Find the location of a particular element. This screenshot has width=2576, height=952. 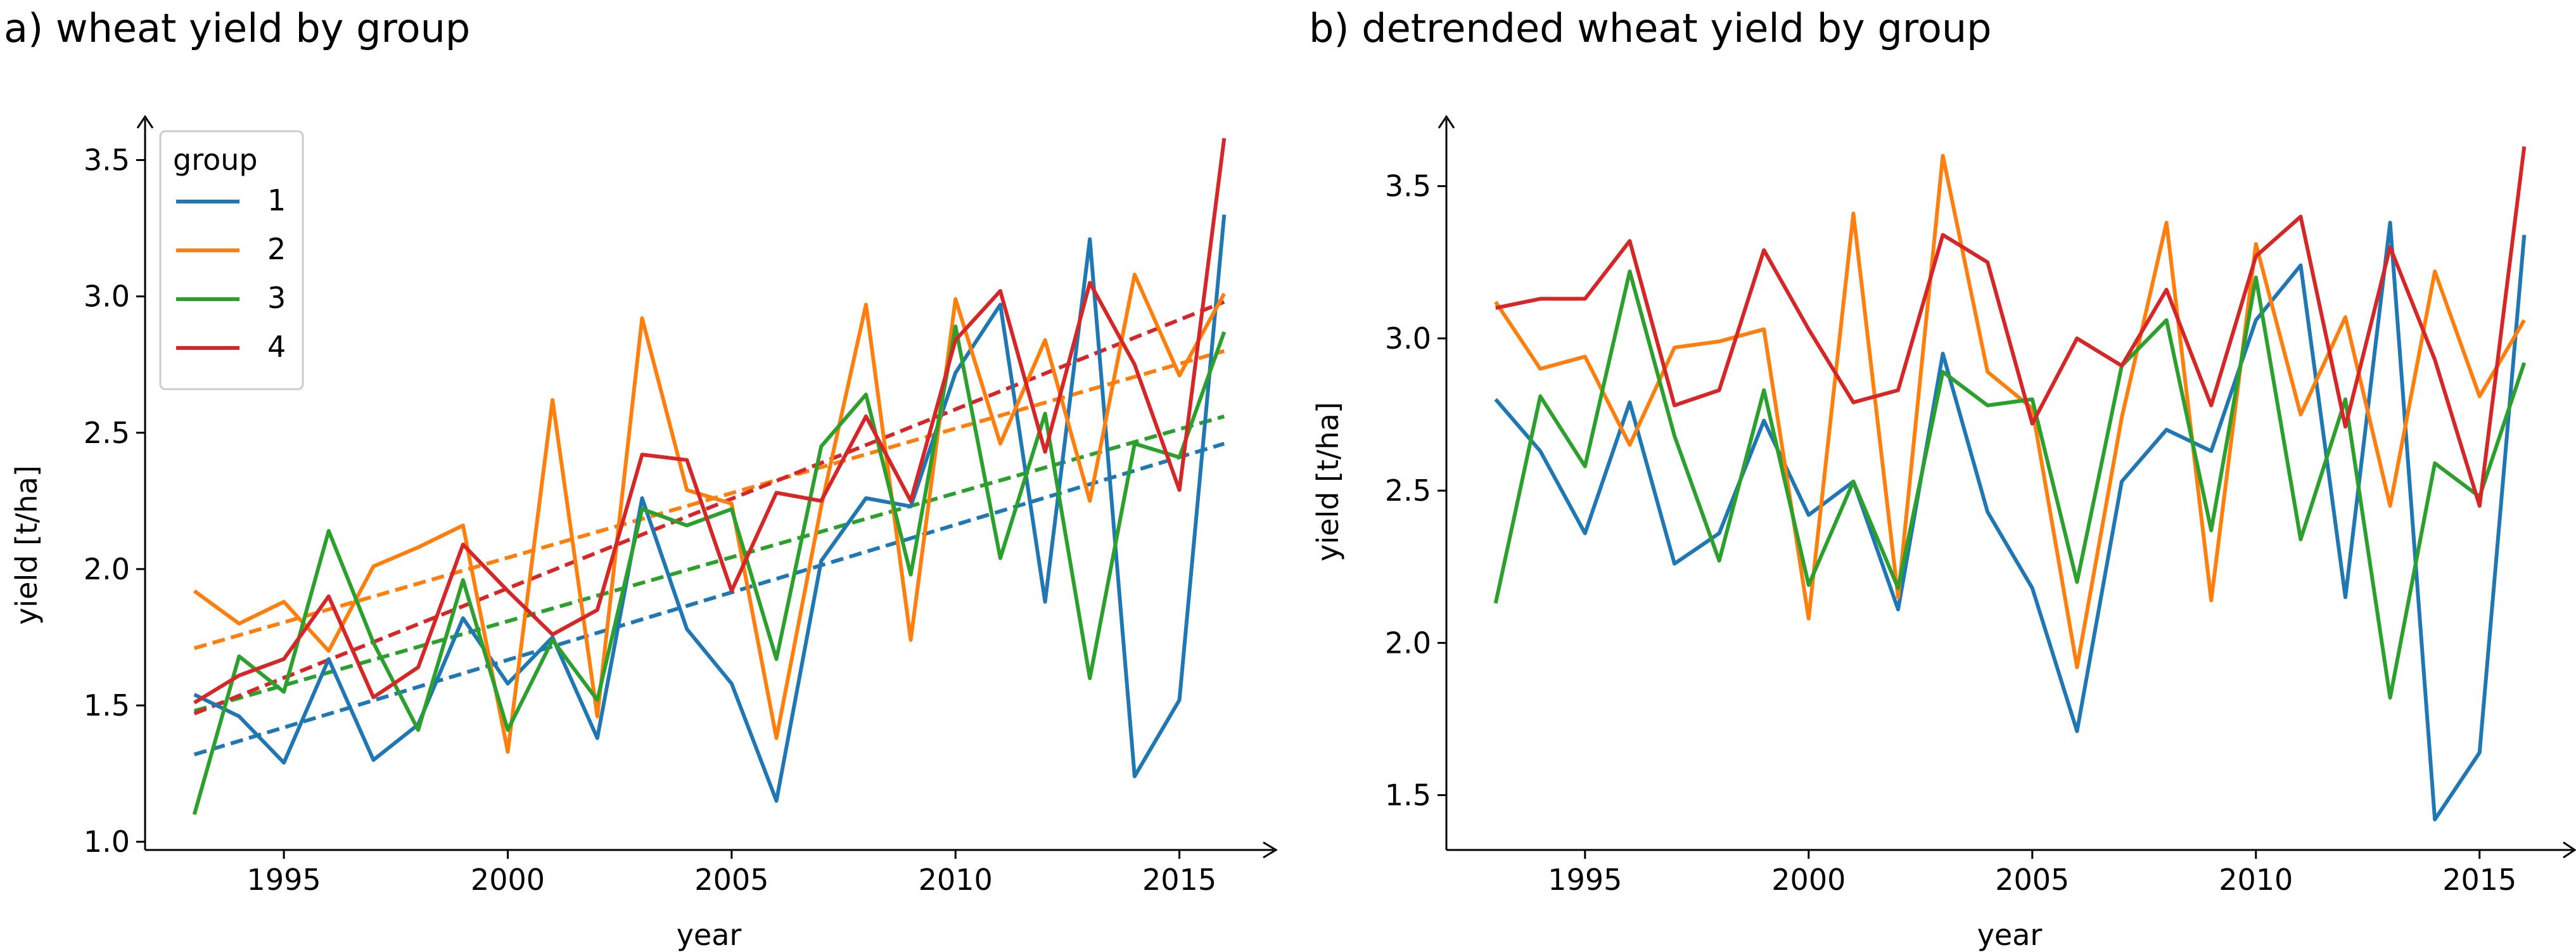

panel-b-xlabel: year is located at coordinates (2010, 935).